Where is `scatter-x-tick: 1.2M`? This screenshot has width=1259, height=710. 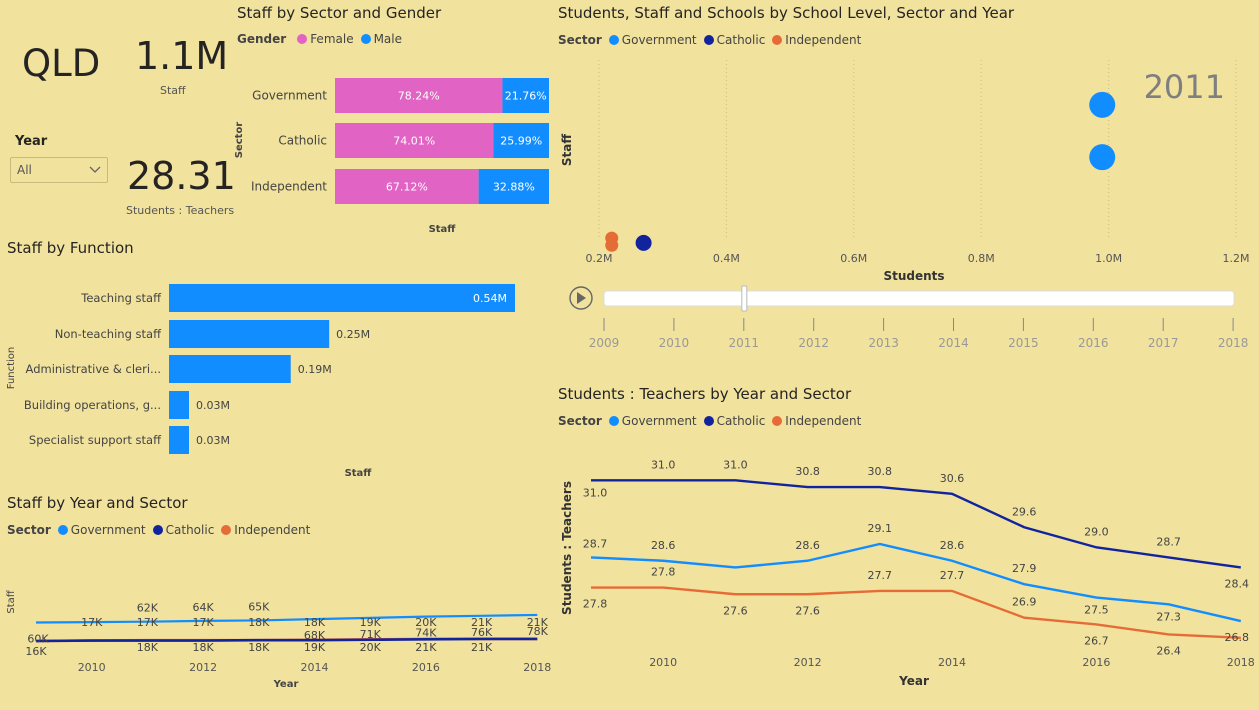 scatter-x-tick: 1.2M is located at coordinates (1236, 258).